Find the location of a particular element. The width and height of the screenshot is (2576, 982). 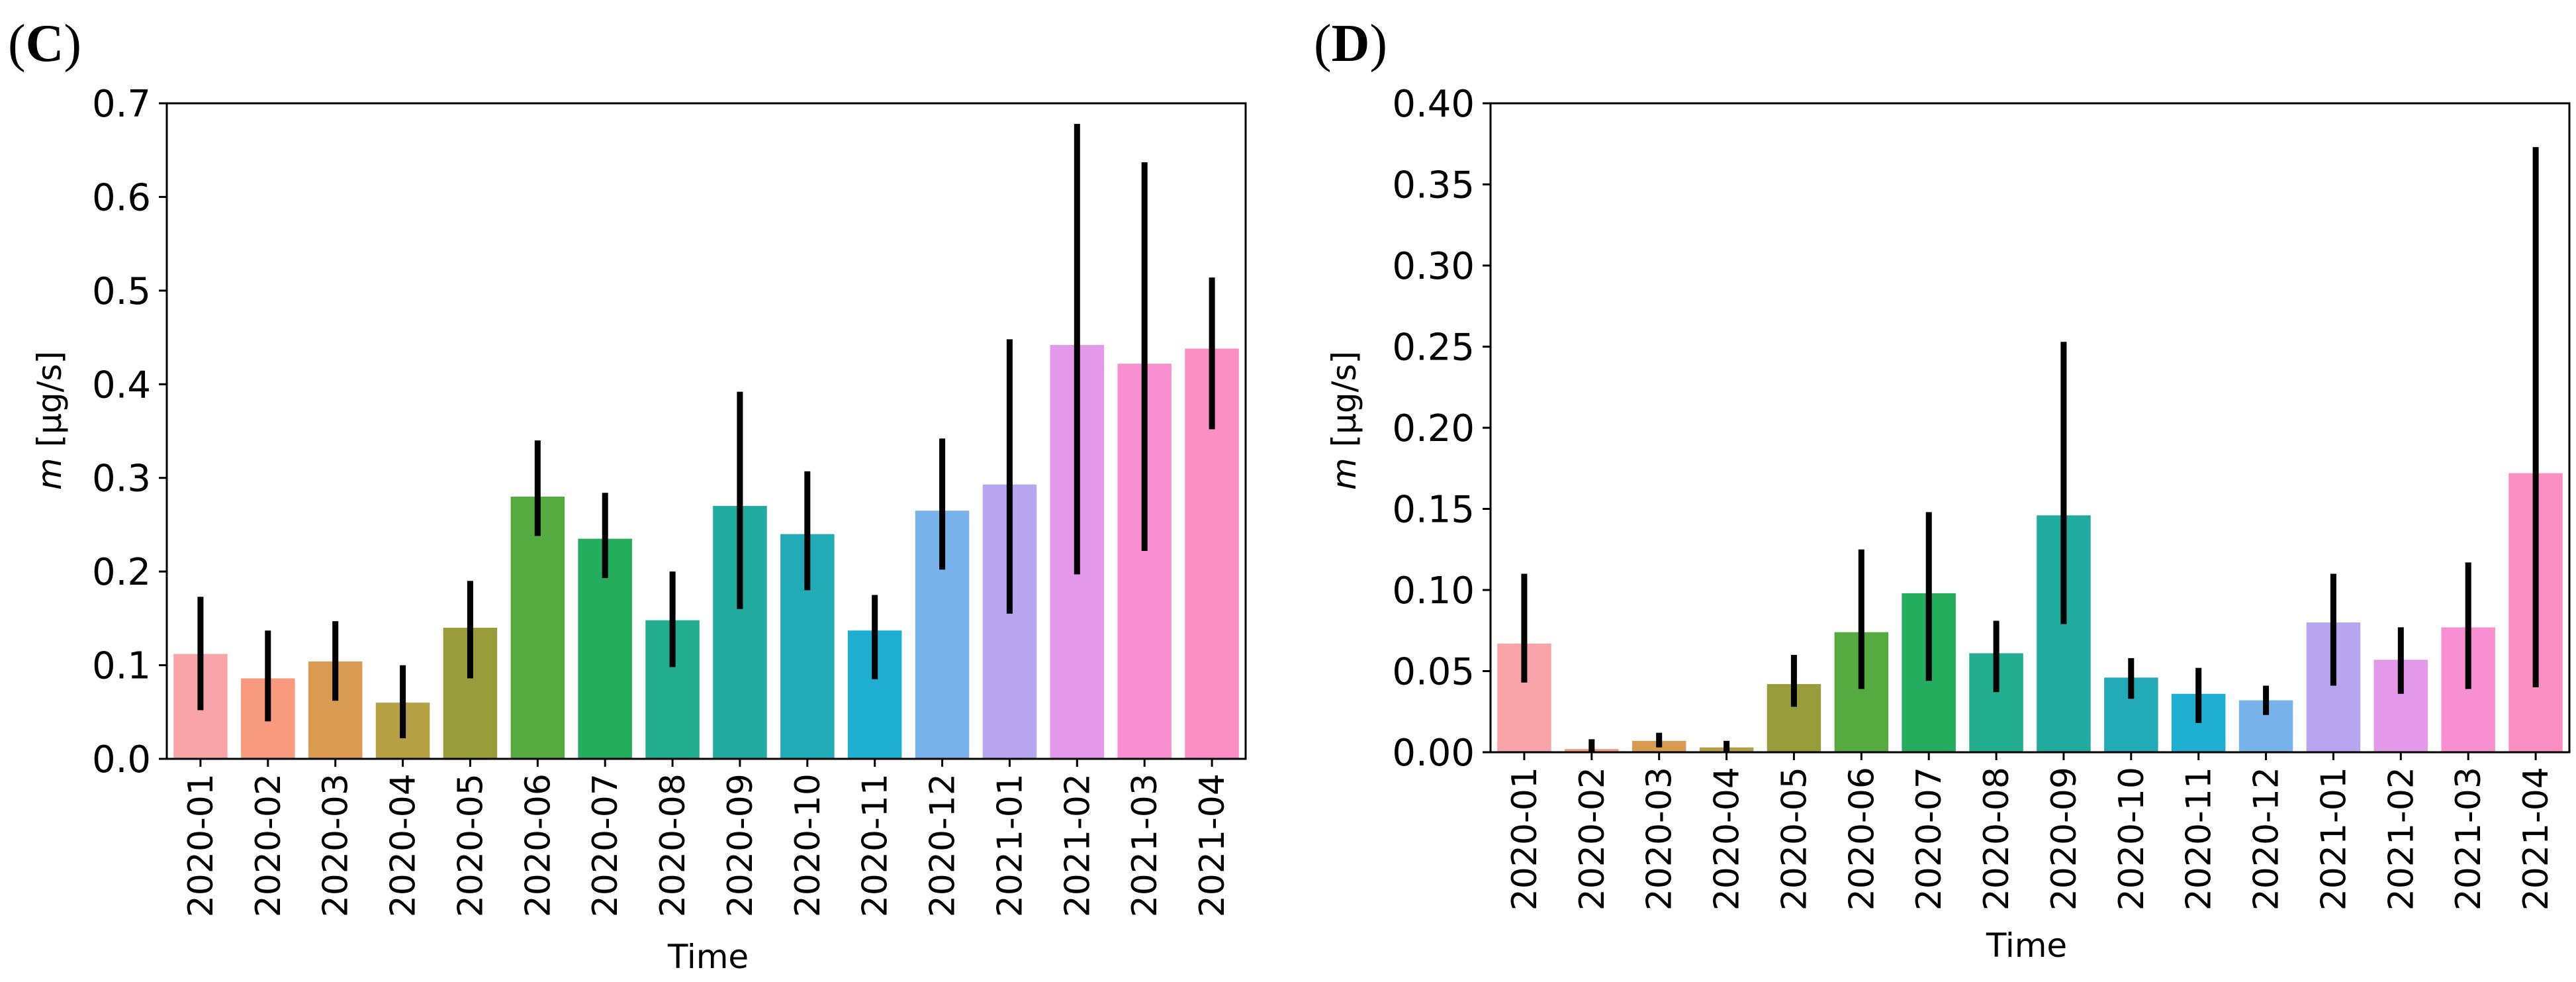

x-tick-label-c: 2020-07 is located at coordinates (605, 845).